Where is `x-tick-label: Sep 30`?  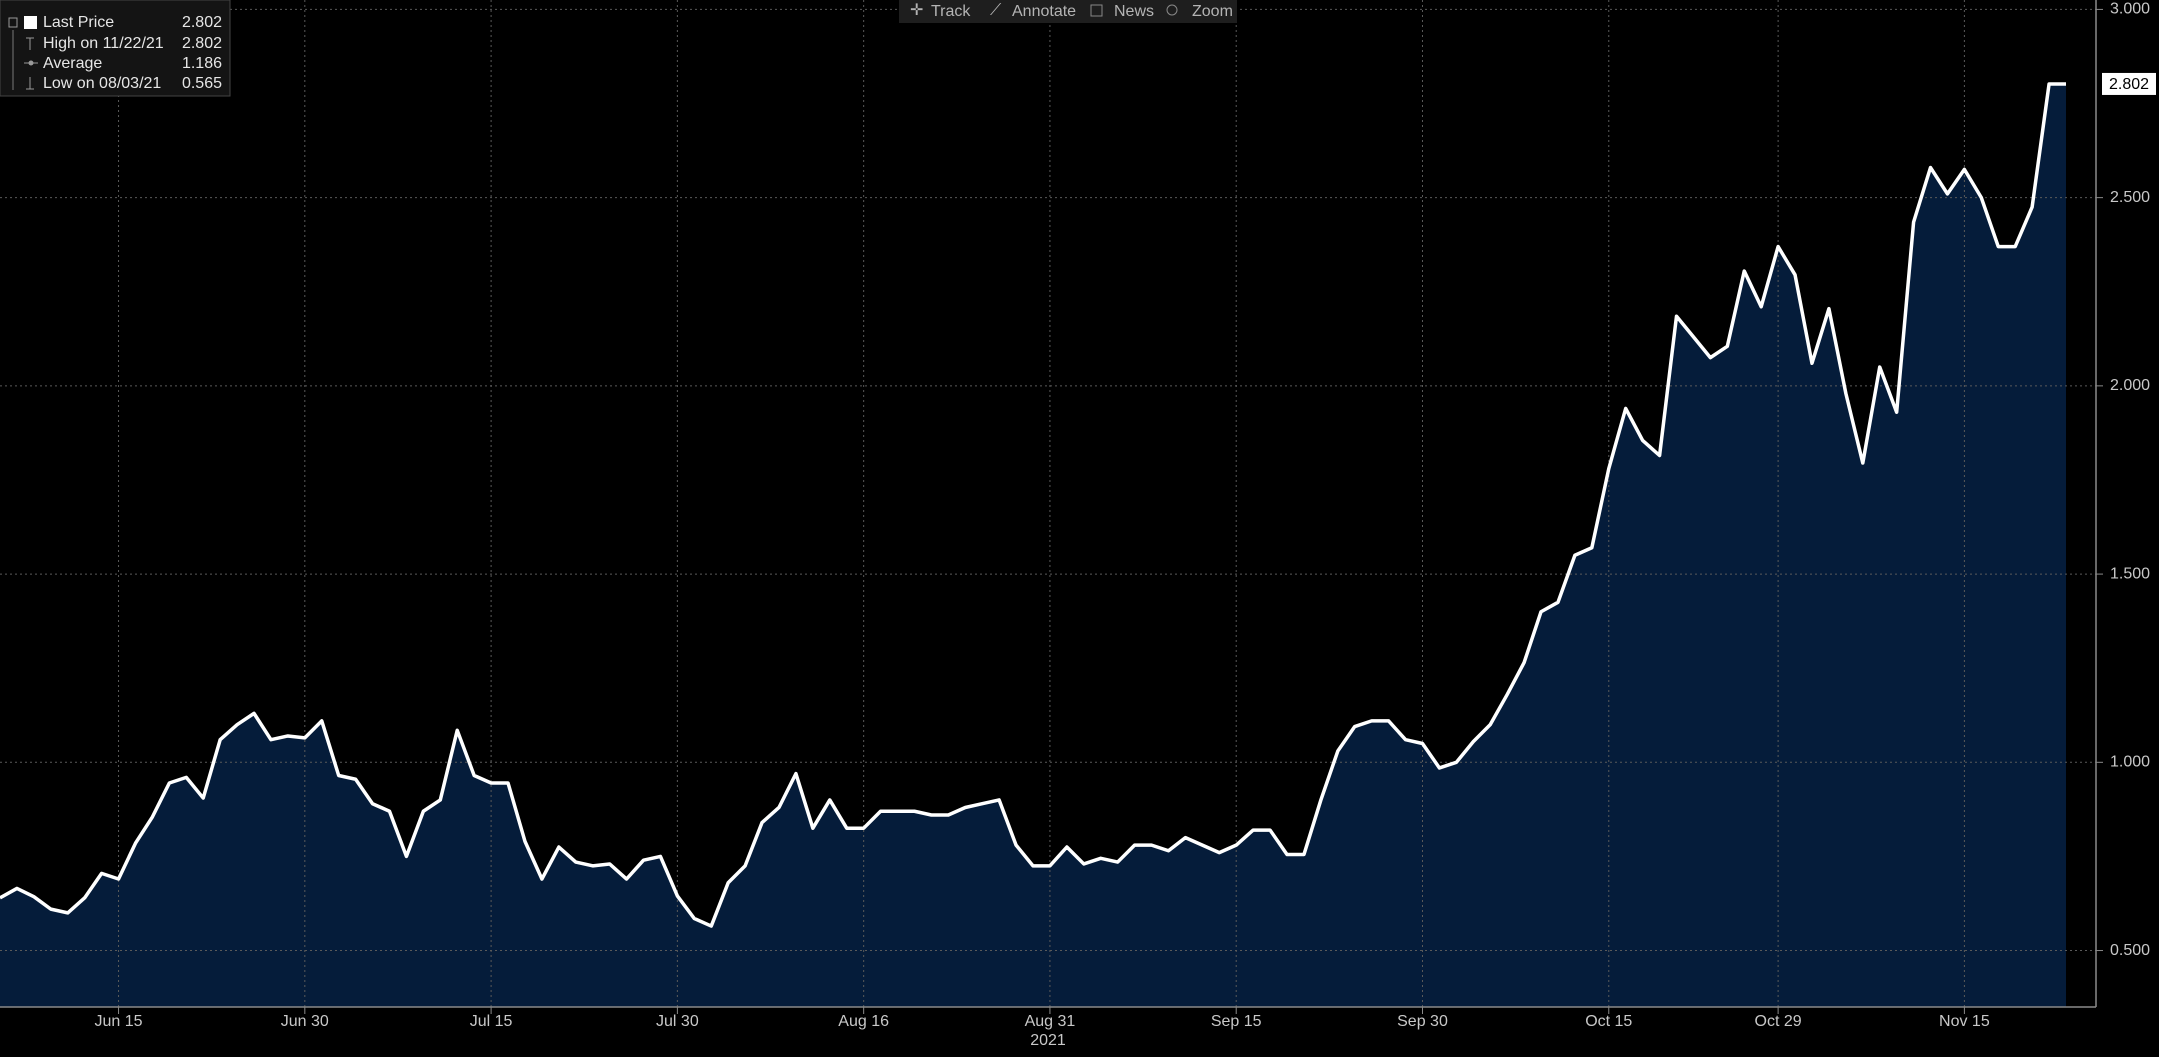
x-tick-label: Sep 30 is located at coordinates (1422, 1021).